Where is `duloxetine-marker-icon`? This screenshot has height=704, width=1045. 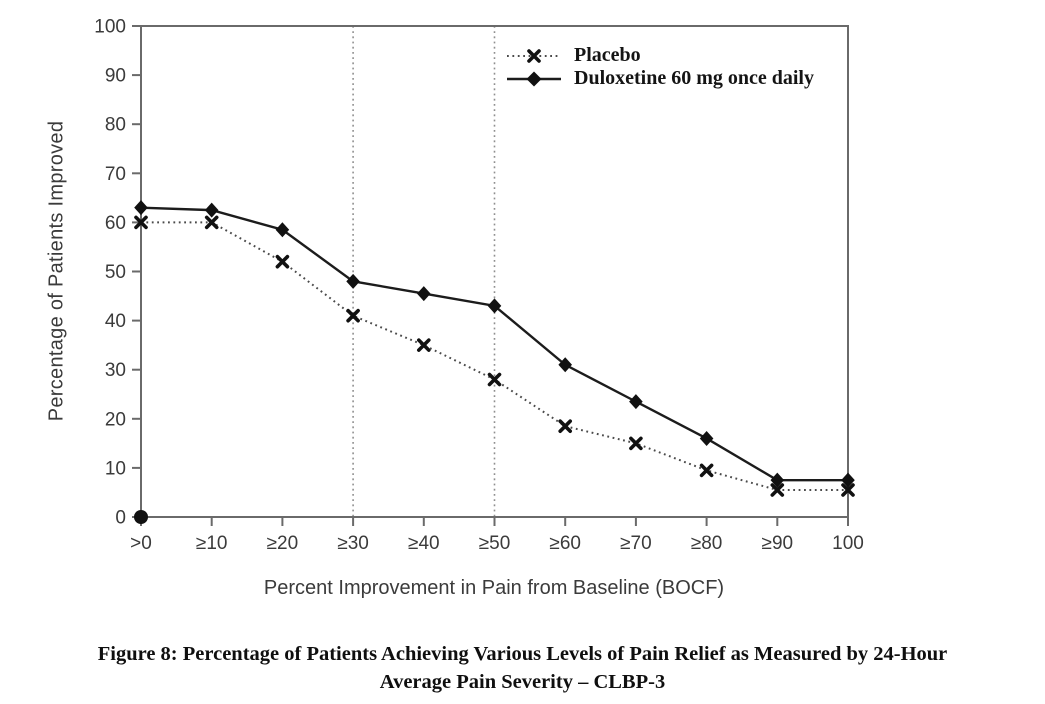
duloxetine-marker-icon is located at coordinates (534, 78).